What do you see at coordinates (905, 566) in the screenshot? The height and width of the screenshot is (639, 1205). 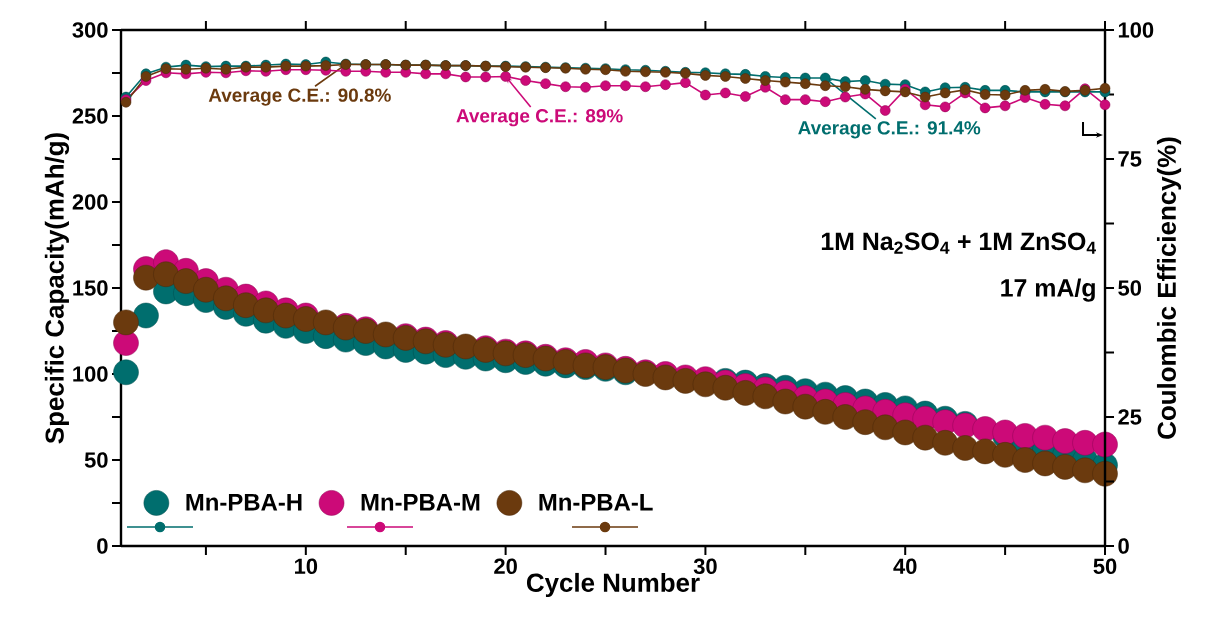 I see `x-tick-label: 40` at bounding box center [905, 566].